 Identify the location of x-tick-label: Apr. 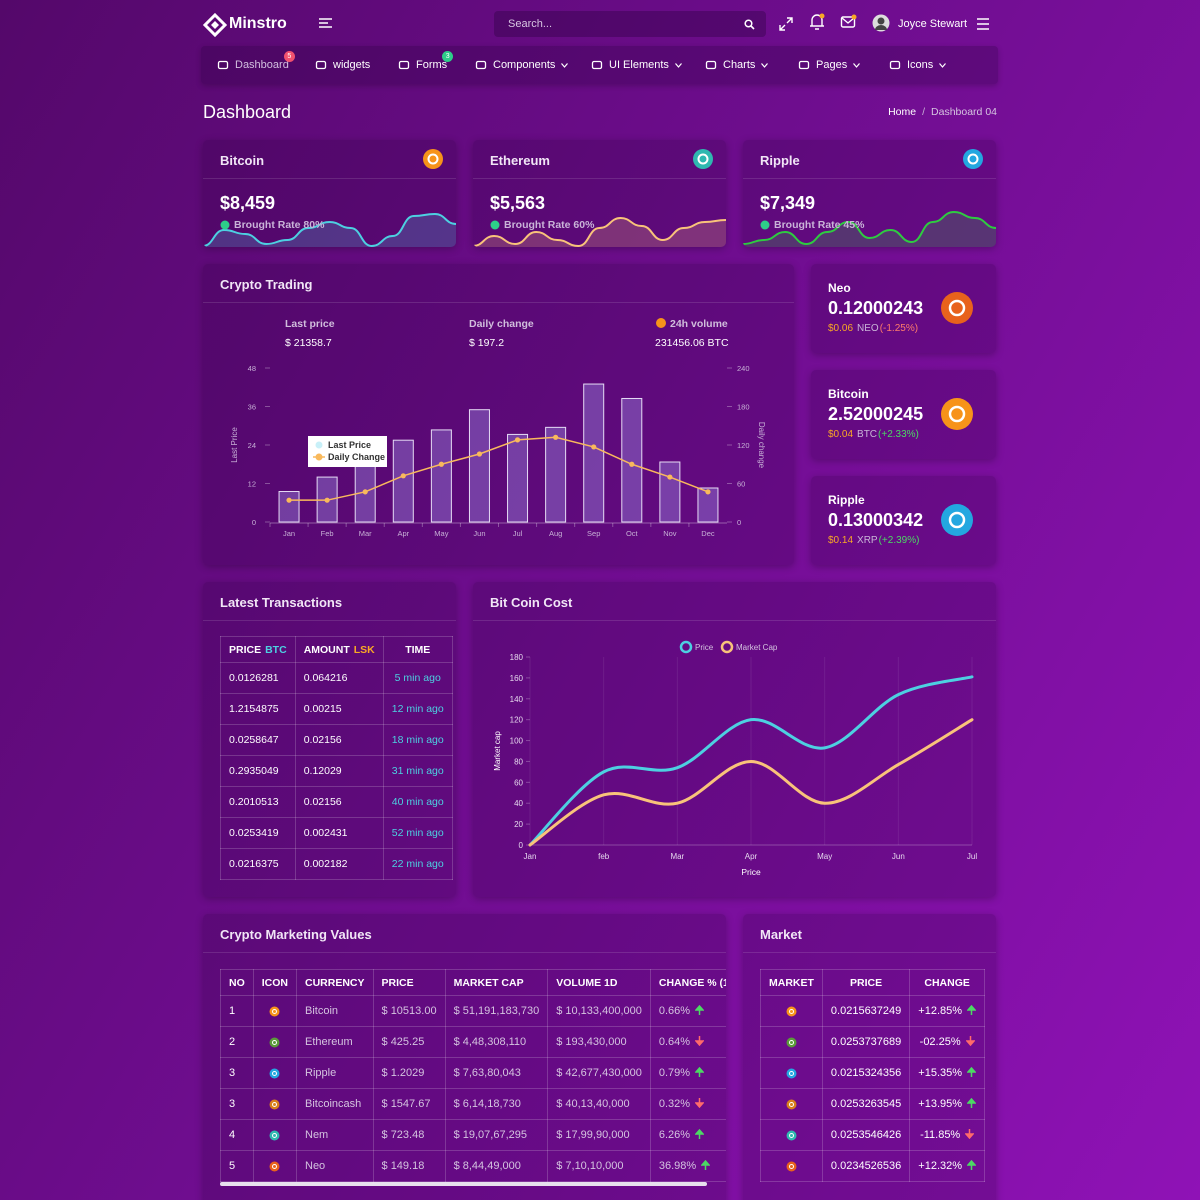
(751, 856).